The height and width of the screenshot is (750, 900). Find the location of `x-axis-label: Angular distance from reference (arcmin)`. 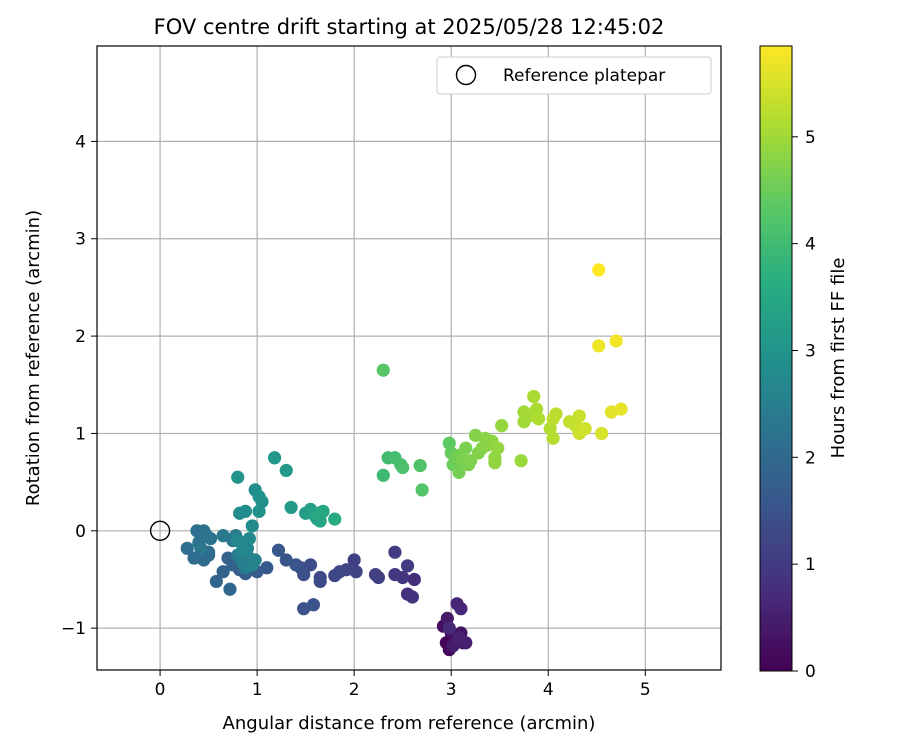

x-axis-label: Angular distance from reference (arcmin) is located at coordinates (409, 723).